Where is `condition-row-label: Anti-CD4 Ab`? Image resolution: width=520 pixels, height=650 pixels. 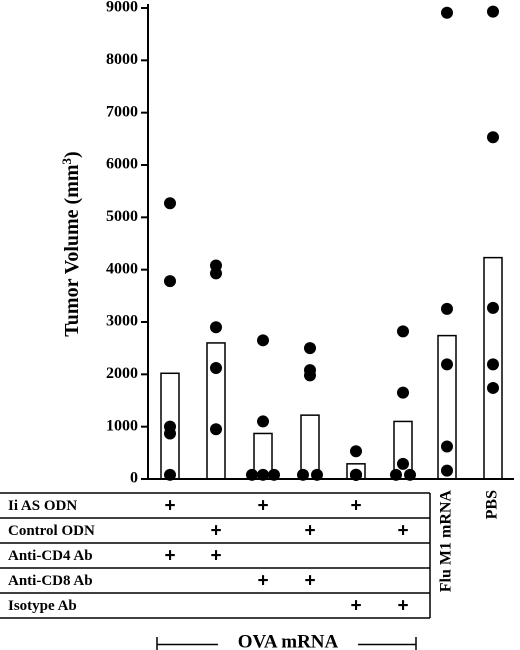
condition-row-label: Anti-CD4 Ab is located at coordinates (50, 556).